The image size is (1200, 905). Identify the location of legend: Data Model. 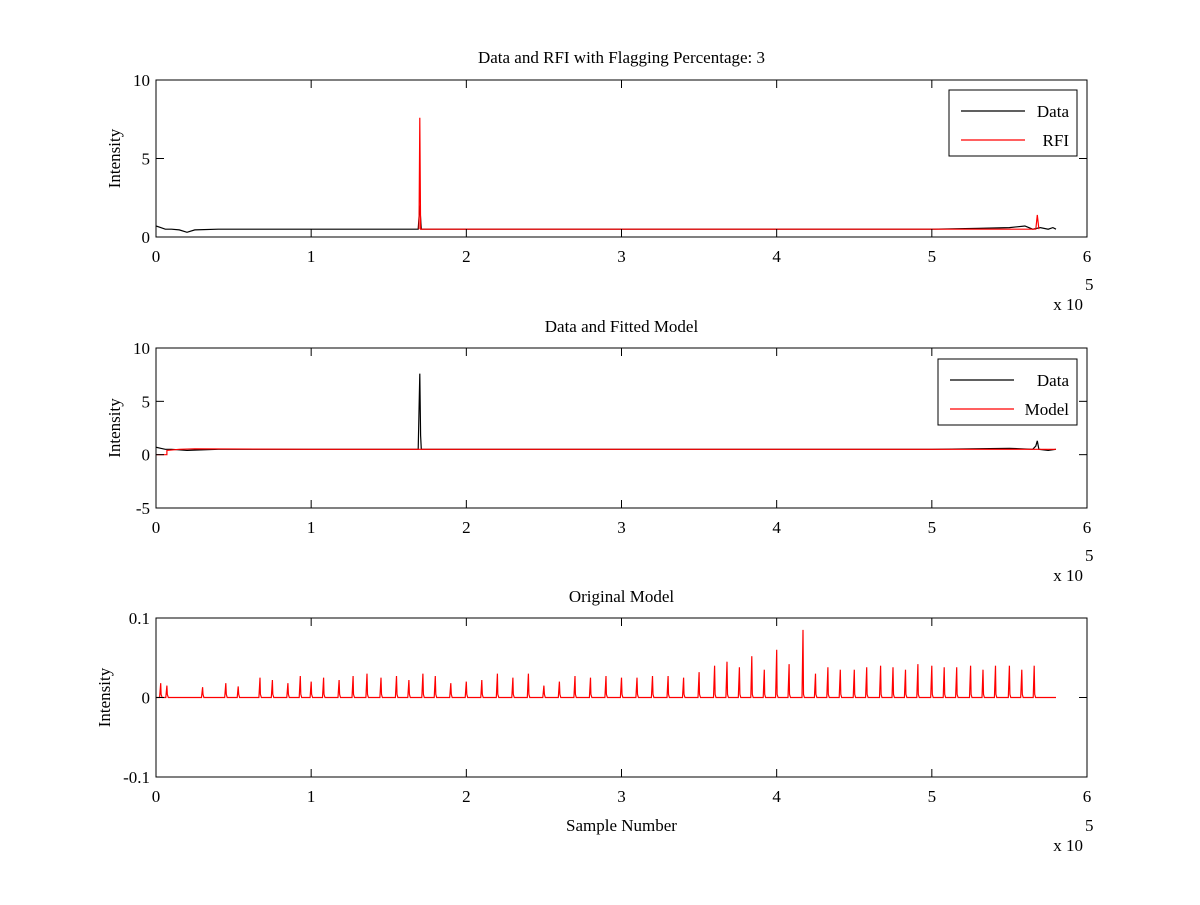
(1007, 392).